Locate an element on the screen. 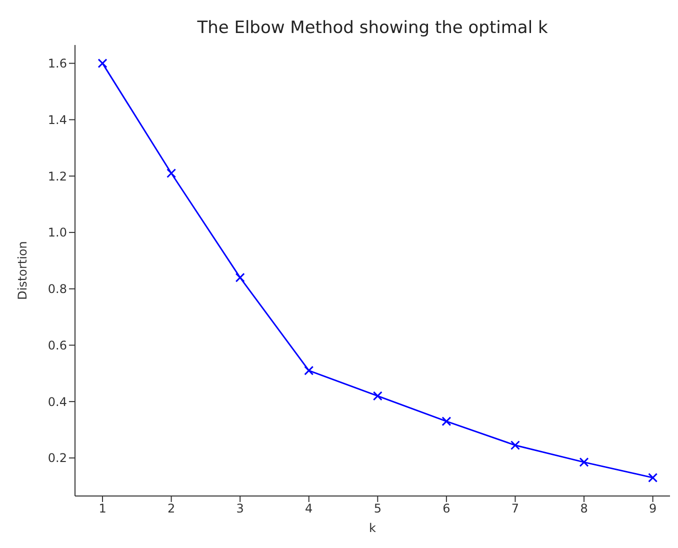 Image resolution: width=678 pixels, height=548 pixels. y-tick-label: 0.2 is located at coordinates (57, 458).